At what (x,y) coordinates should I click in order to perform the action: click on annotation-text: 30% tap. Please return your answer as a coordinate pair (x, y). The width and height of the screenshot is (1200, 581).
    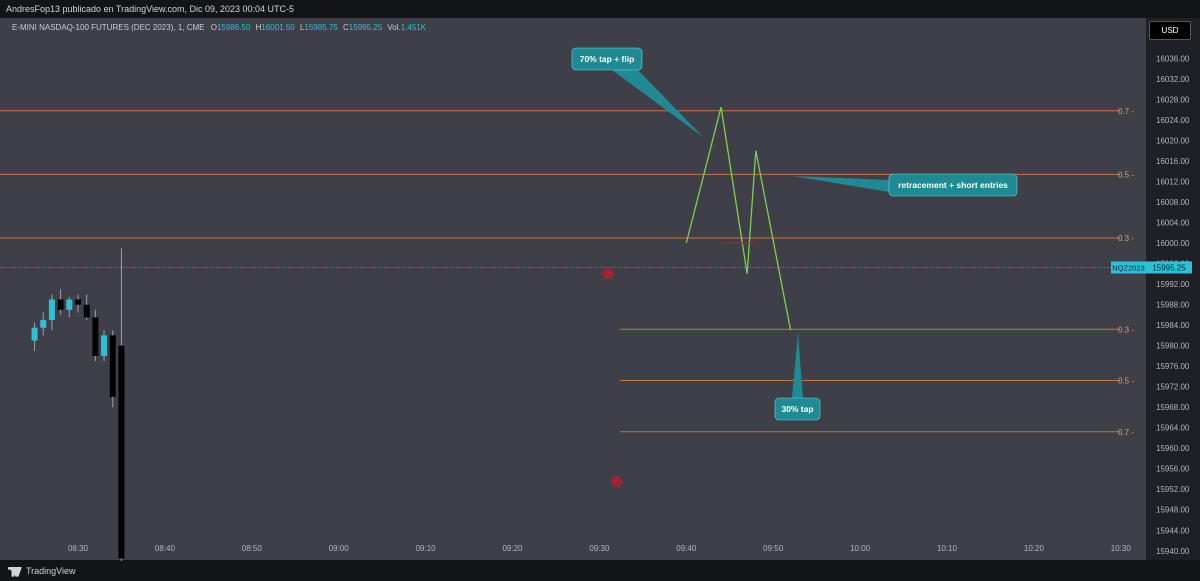
    Looking at the image, I should click on (797, 409).